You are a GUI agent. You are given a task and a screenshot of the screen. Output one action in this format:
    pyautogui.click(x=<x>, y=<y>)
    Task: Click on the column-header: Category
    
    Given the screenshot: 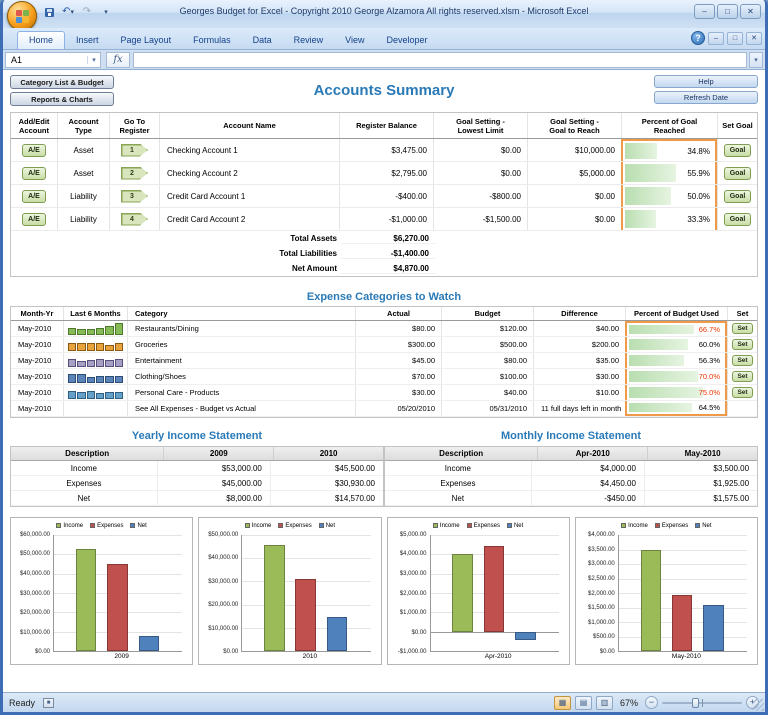 What is the action you would take?
    pyautogui.click(x=241, y=313)
    